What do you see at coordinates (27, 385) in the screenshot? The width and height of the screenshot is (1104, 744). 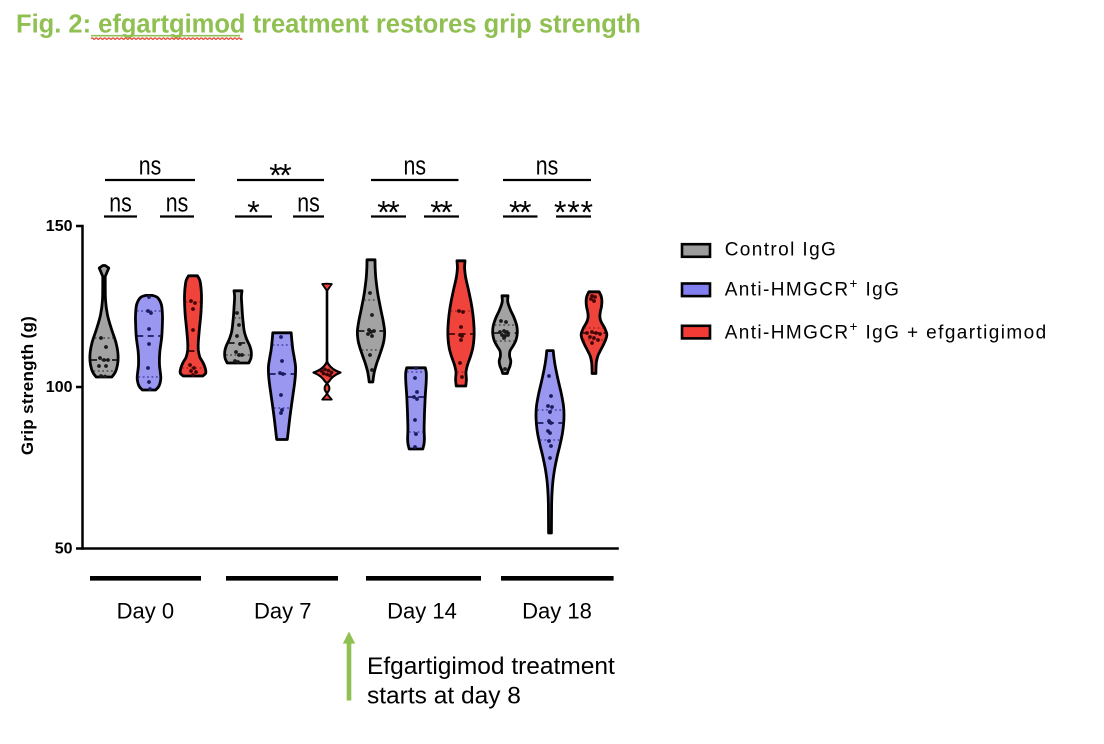 I see `svg-text: Grip strength (g)` at bounding box center [27, 385].